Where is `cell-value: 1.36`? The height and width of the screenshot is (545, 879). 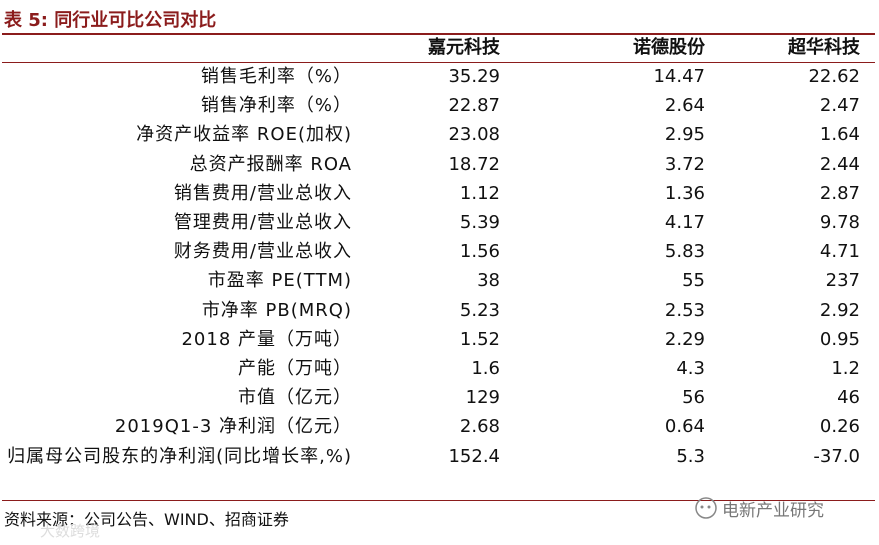
cell-value: 1.36 is located at coordinates (684, 193).